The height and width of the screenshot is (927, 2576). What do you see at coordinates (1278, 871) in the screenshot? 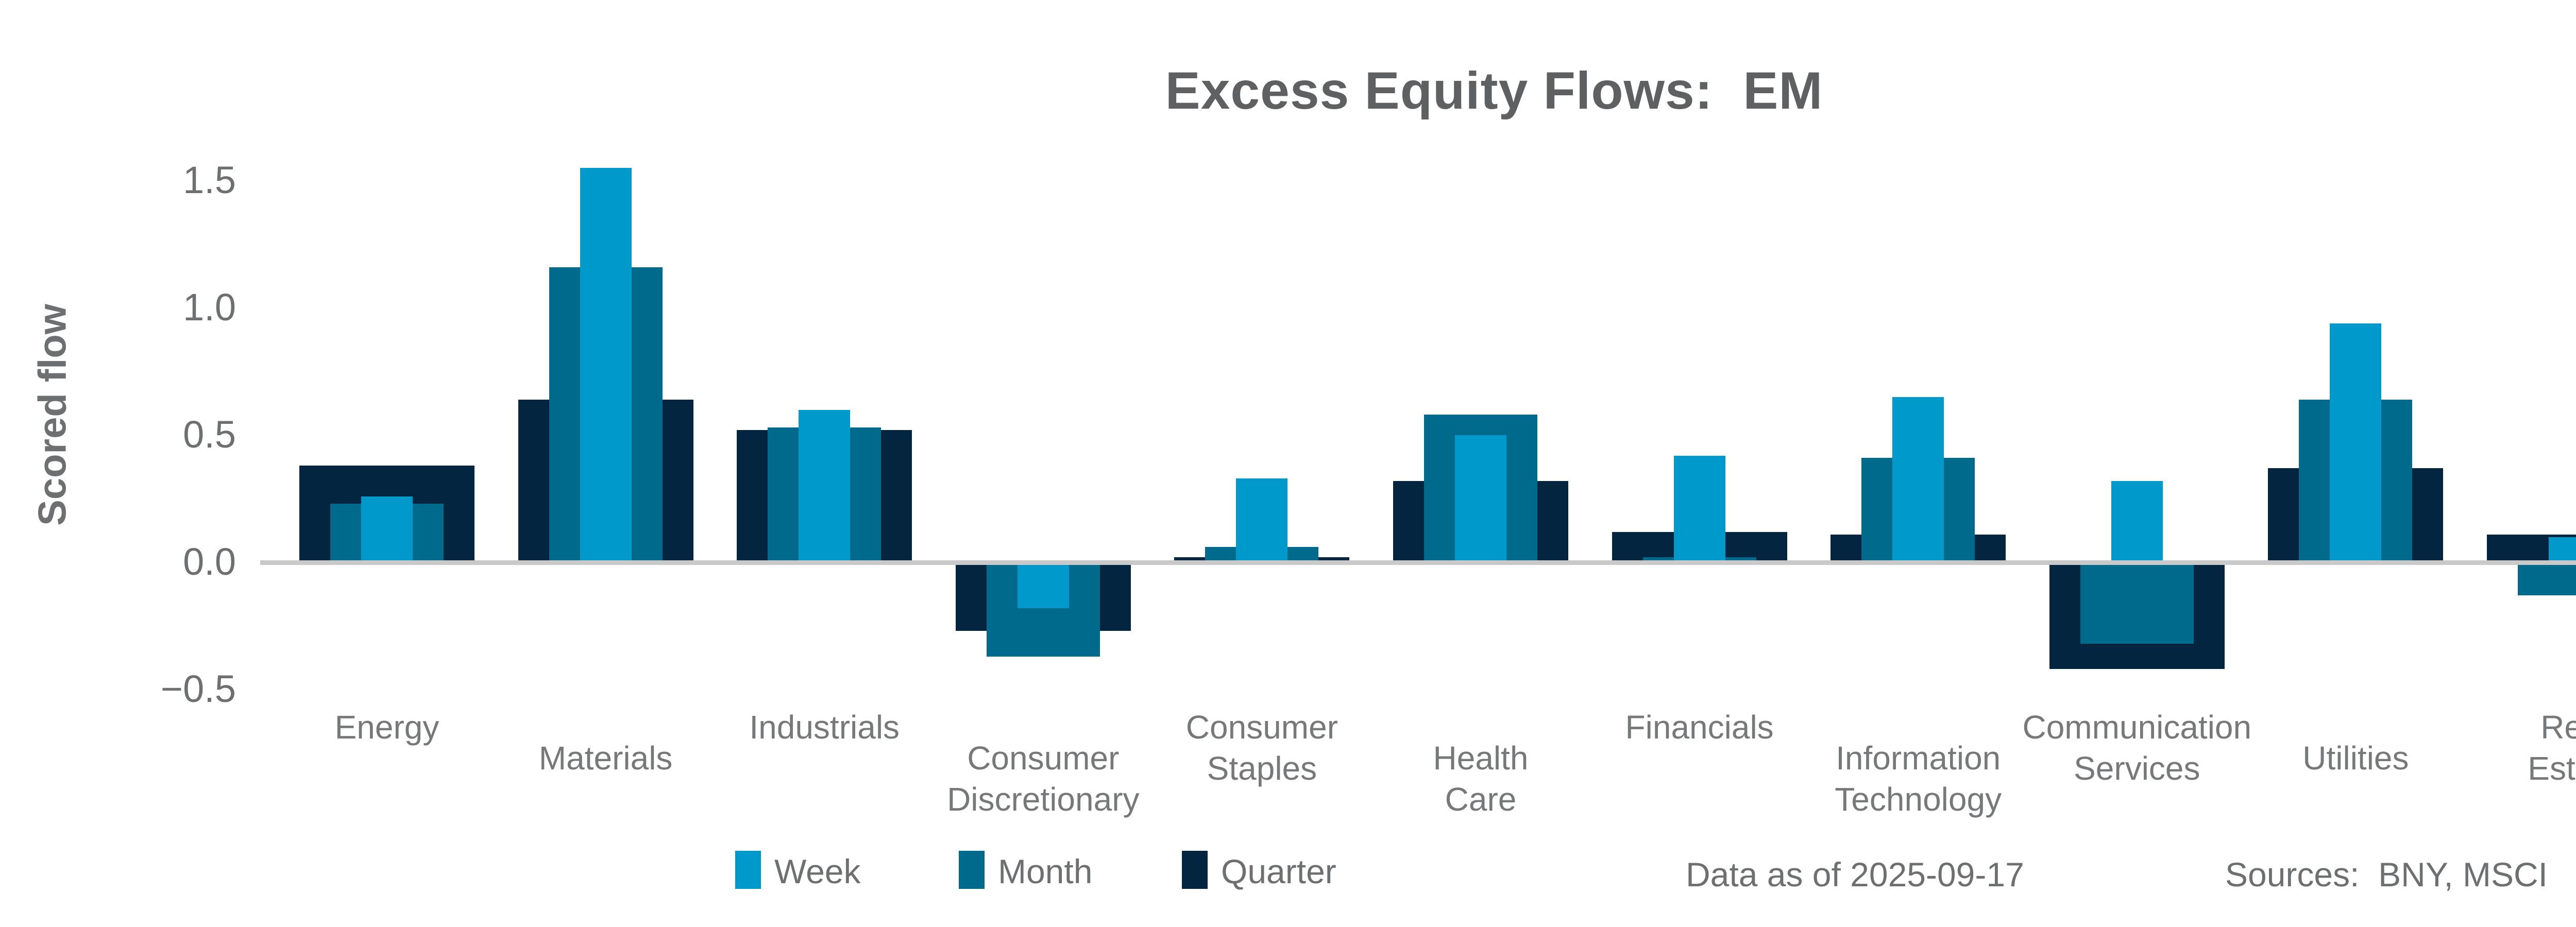
I see `legend-label-quarter: Quarter` at bounding box center [1278, 871].